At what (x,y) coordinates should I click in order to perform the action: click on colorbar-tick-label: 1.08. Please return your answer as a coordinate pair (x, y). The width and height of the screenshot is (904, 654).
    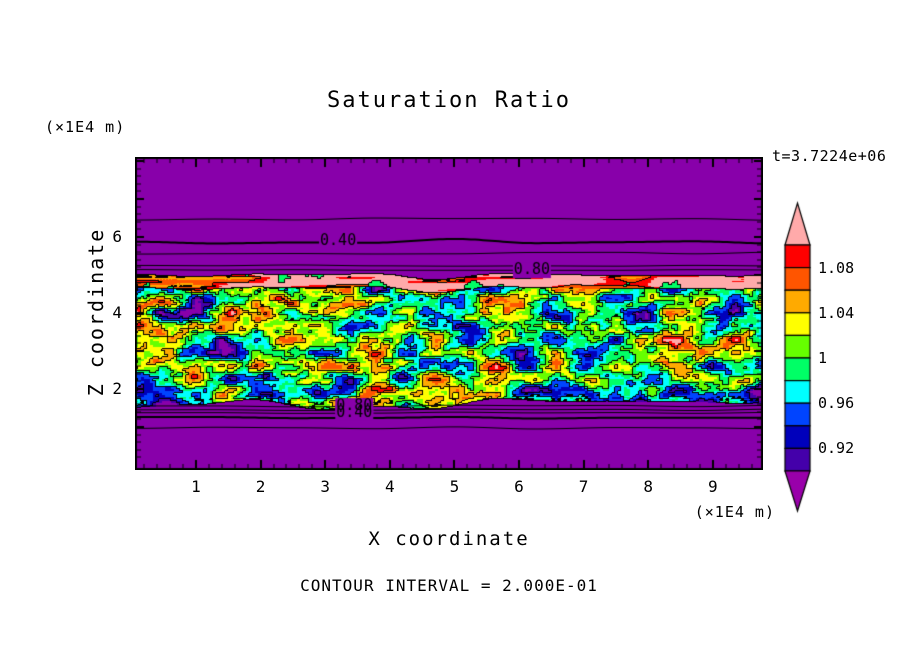
    Looking at the image, I should click on (836, 267).